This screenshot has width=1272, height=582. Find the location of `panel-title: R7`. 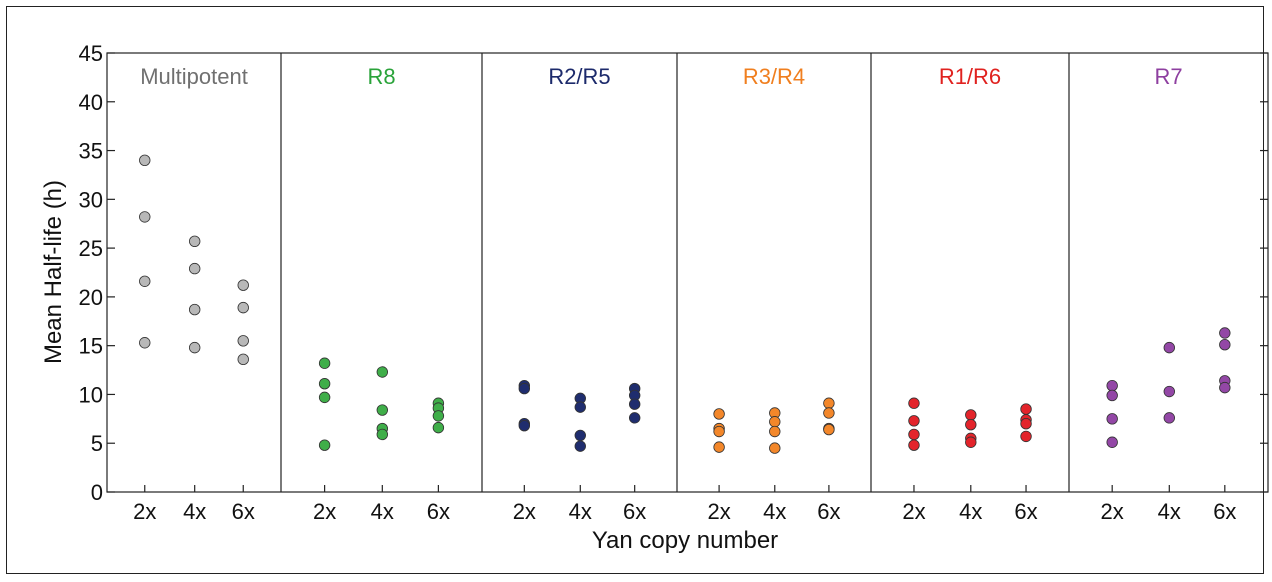

panel-title: R7 is located at coordinates (1168, 76).